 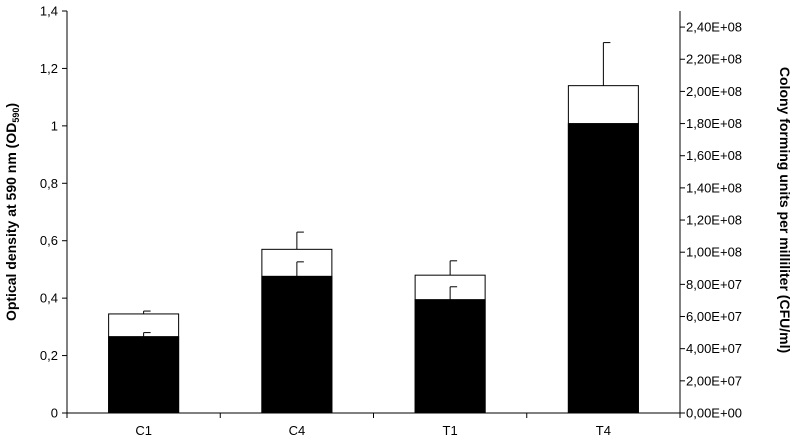 I want to click on left-tick-label: 0, so click(x=54, y=413).